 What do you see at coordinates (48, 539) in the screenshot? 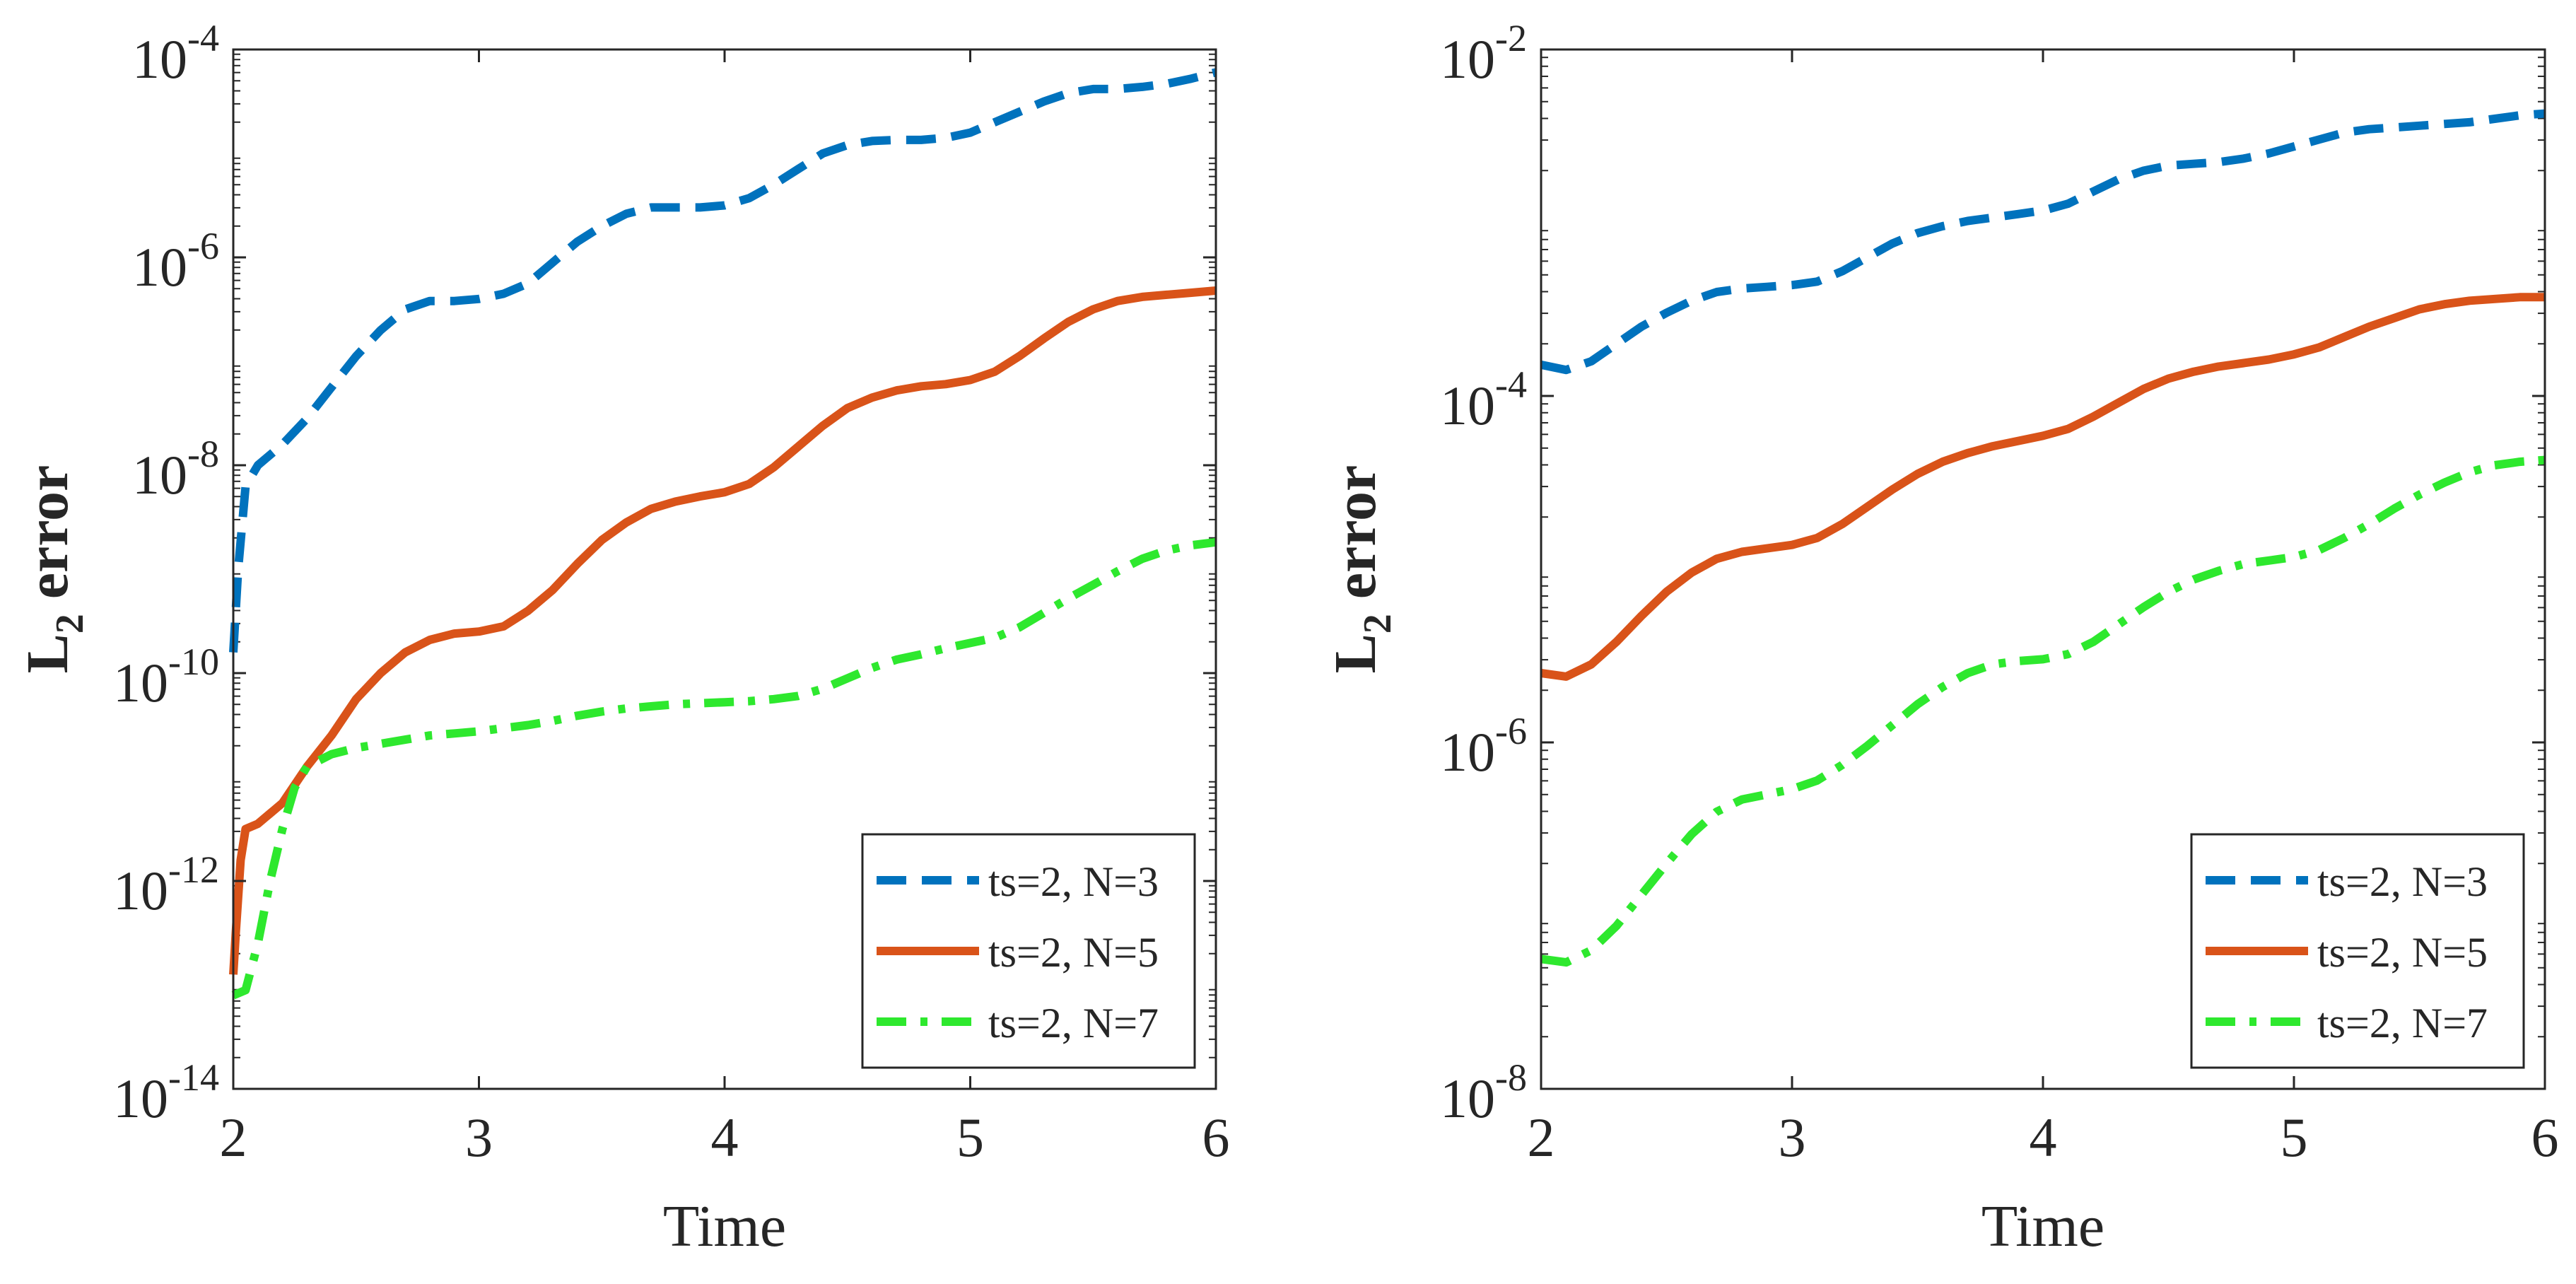
I see `left-y-label-rest: error` at bounding box center [48, 539].